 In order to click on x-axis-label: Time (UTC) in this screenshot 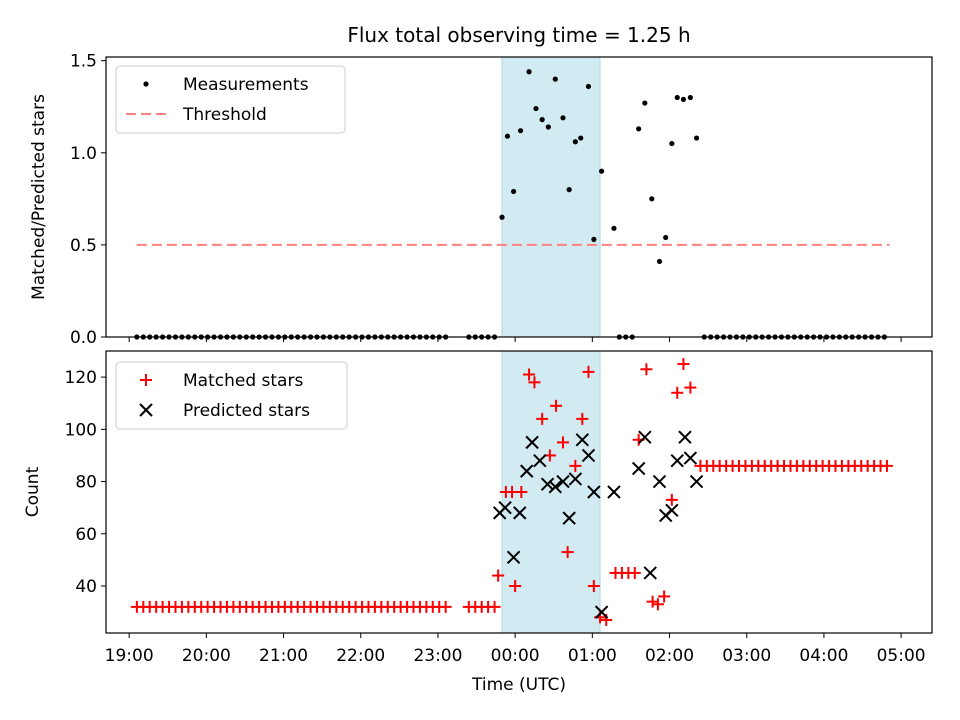, I will do `click(518, 685)`.